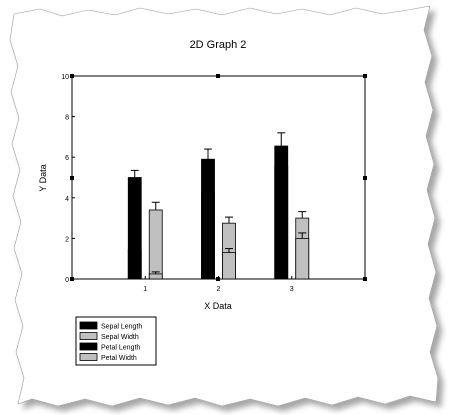 Image resolution: width=452 pixels, height=415 pixels. Describe the element at coordinates (292, 289) in the screenshot. I see `x-tick-label: 3` at that location.